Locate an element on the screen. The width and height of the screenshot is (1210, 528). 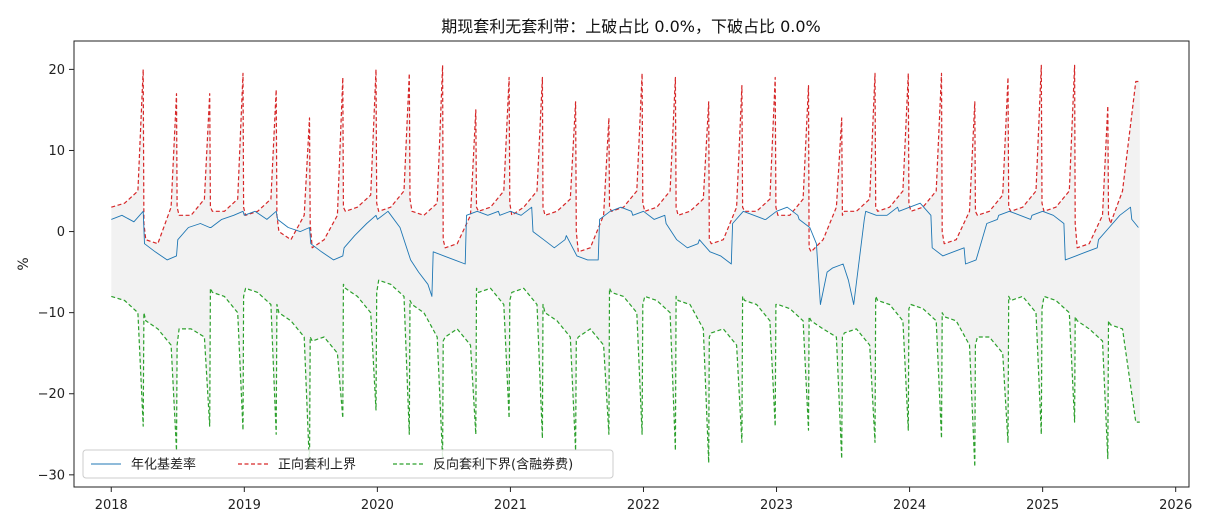
y-tick-label: −10 is located at coordinates (51, 313).